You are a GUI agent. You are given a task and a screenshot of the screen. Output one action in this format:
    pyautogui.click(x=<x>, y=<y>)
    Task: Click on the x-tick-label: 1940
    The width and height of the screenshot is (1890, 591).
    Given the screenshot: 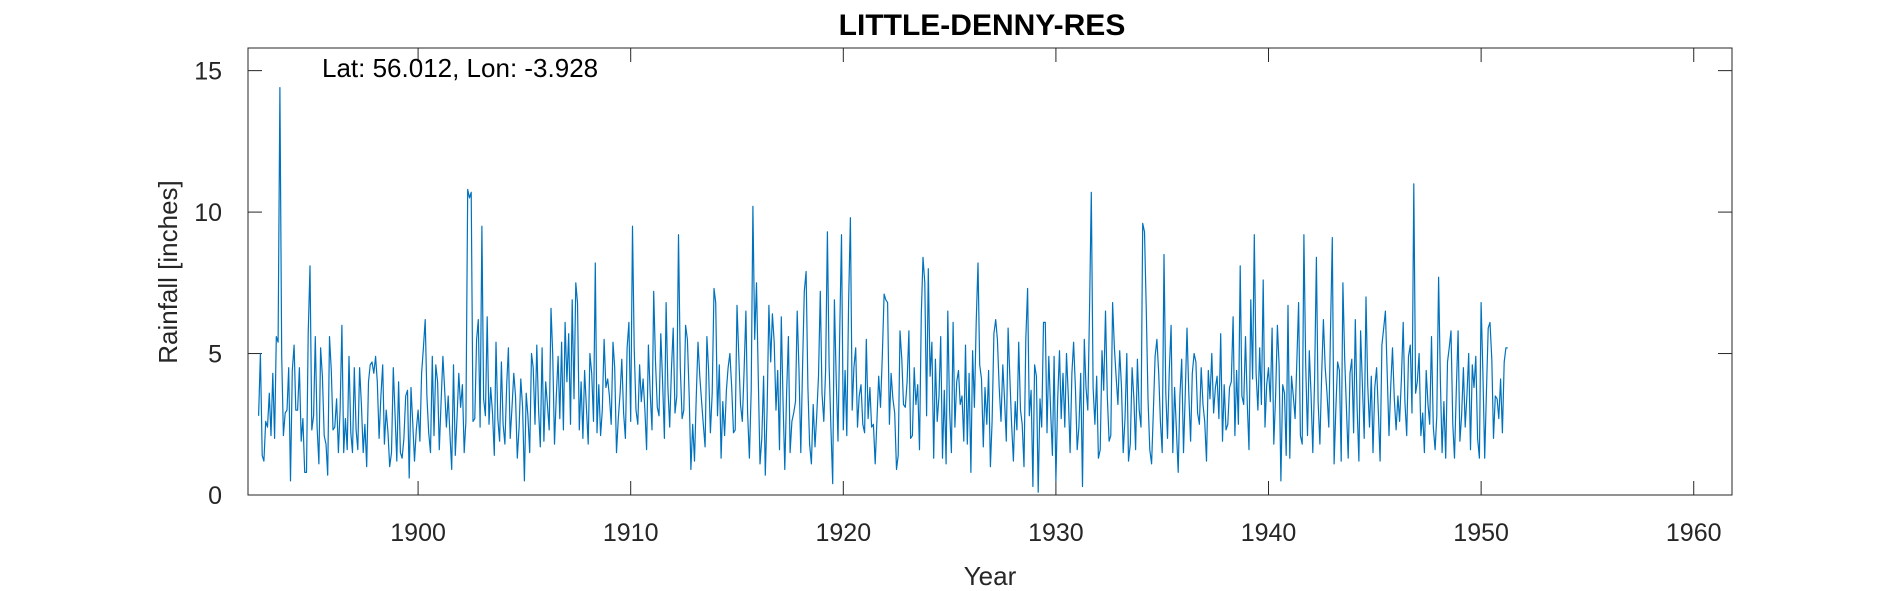 What is the action you would take?
    pyautogui.click(x=1269, y=533)
    